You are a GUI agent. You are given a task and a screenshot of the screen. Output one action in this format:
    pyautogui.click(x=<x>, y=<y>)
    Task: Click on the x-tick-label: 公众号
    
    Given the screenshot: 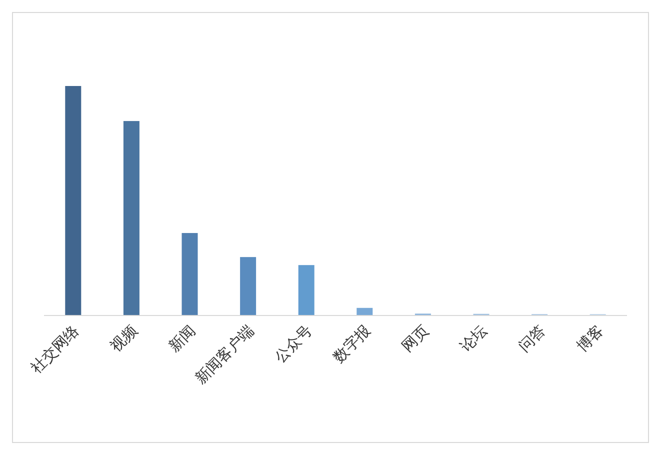 What is the action you would take?
    pyautogui.click(x=294, y=344)
    